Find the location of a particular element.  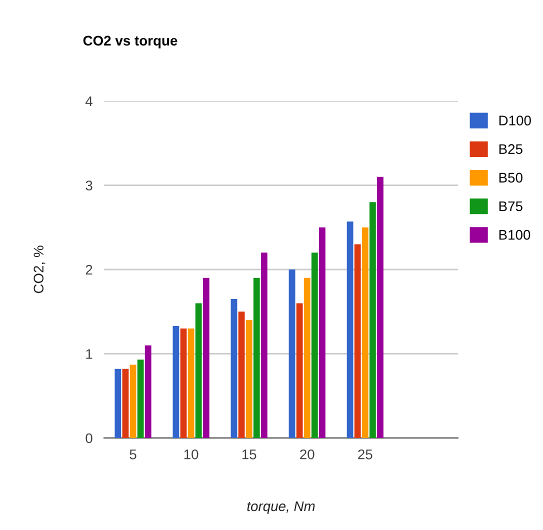

x-tick-label: 20 is located at coordinates (307, 454).